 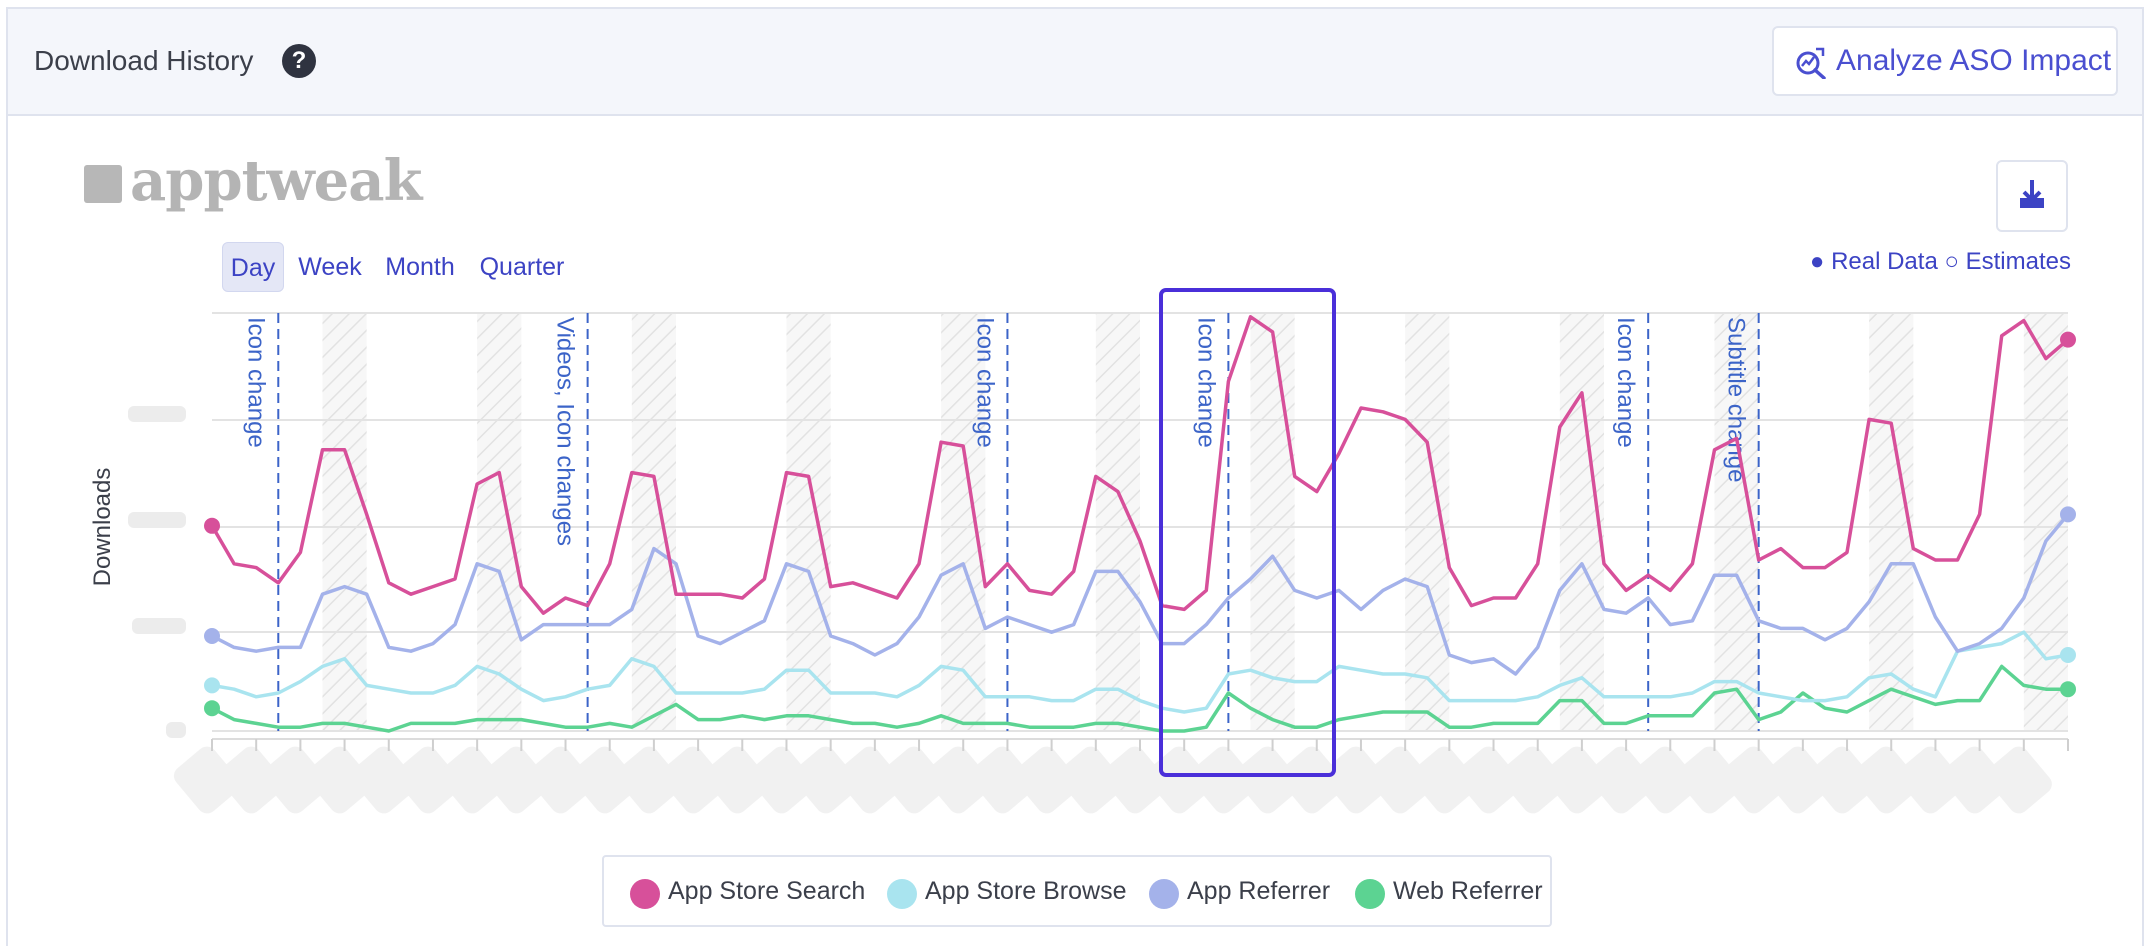 I want to click on y-axis-label: Downloads, so click(x=102, y=527).